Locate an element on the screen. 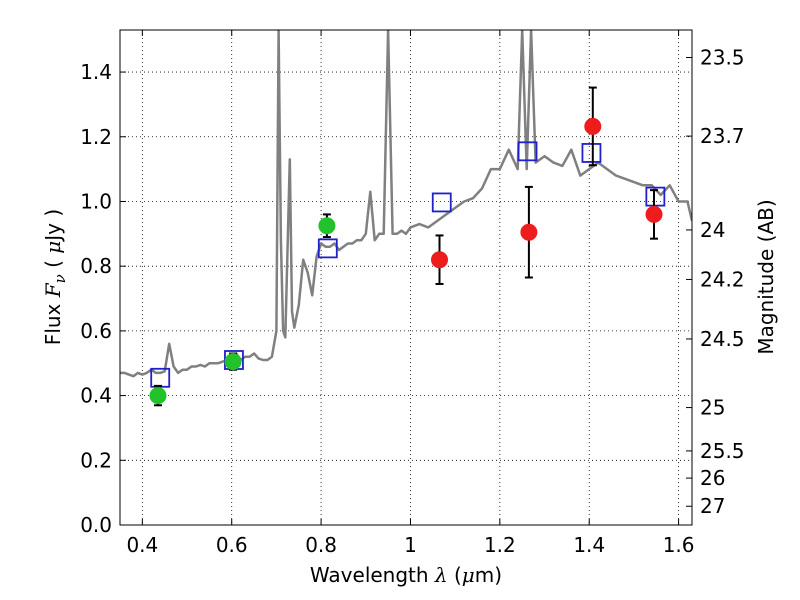  mag-tick-label: 24.5 is located at coordinates (722, 339).